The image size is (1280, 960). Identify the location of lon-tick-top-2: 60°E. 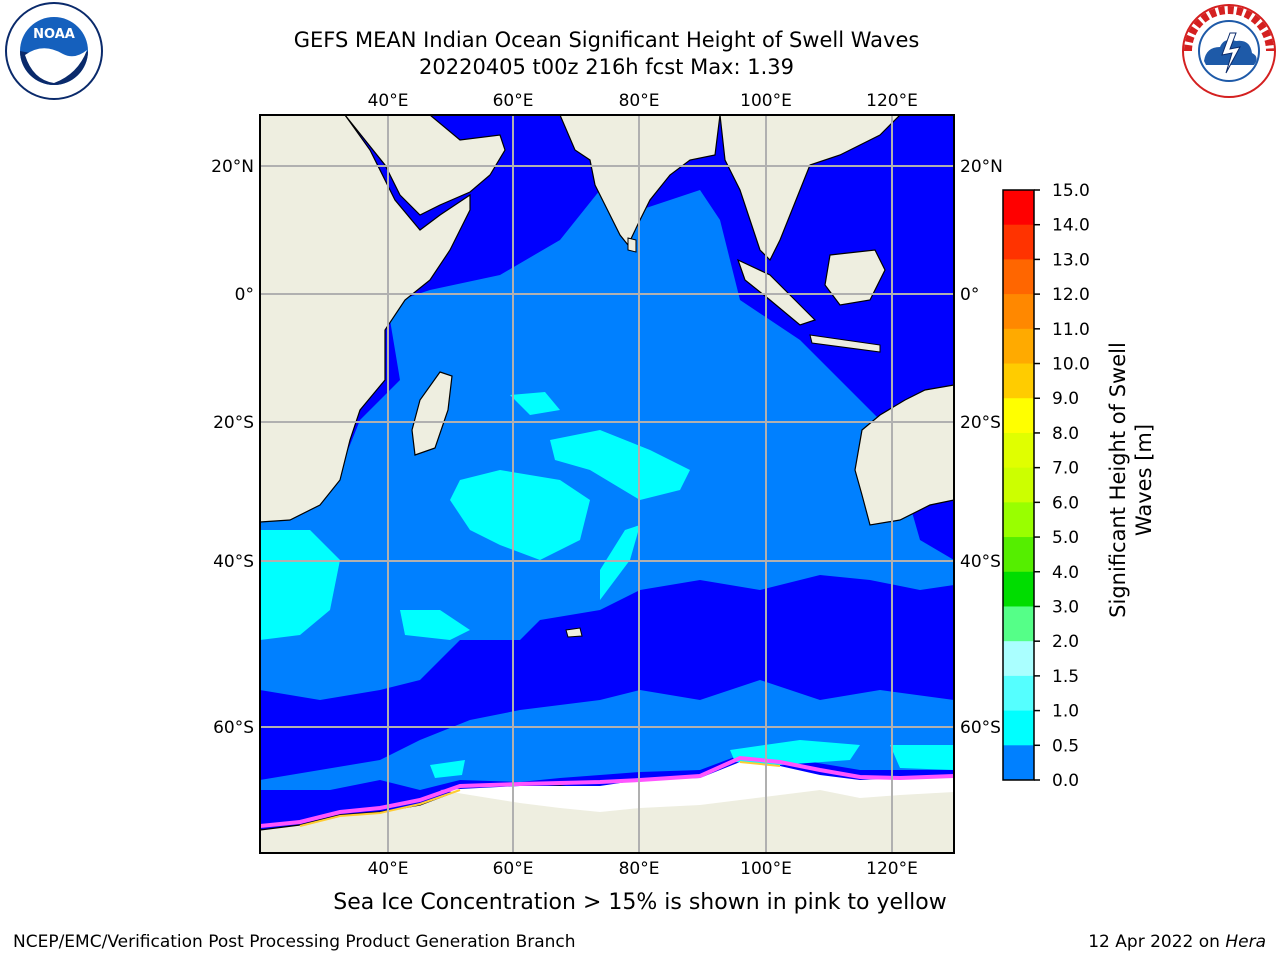
(513, 101).